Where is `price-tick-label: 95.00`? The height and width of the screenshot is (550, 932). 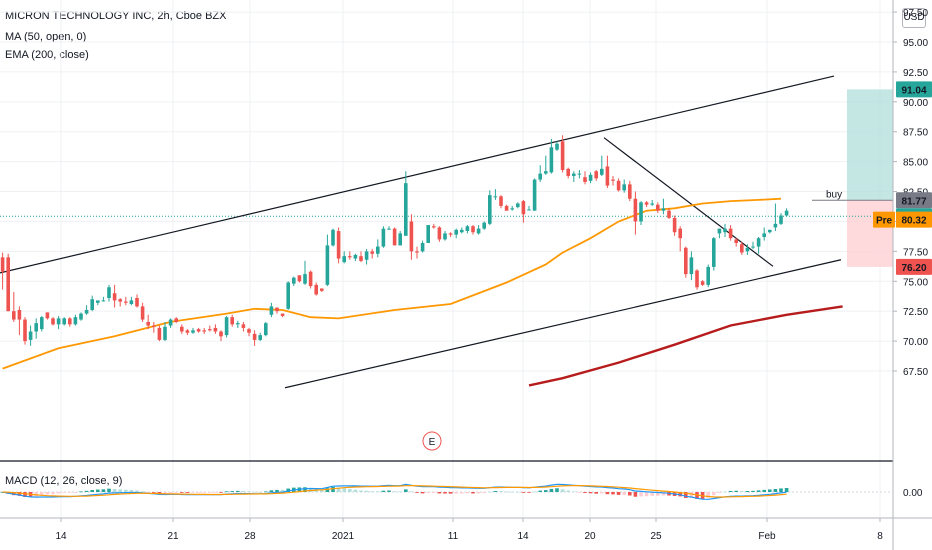
price-tick-label: 95.00 is located at coordinates (915, 43).